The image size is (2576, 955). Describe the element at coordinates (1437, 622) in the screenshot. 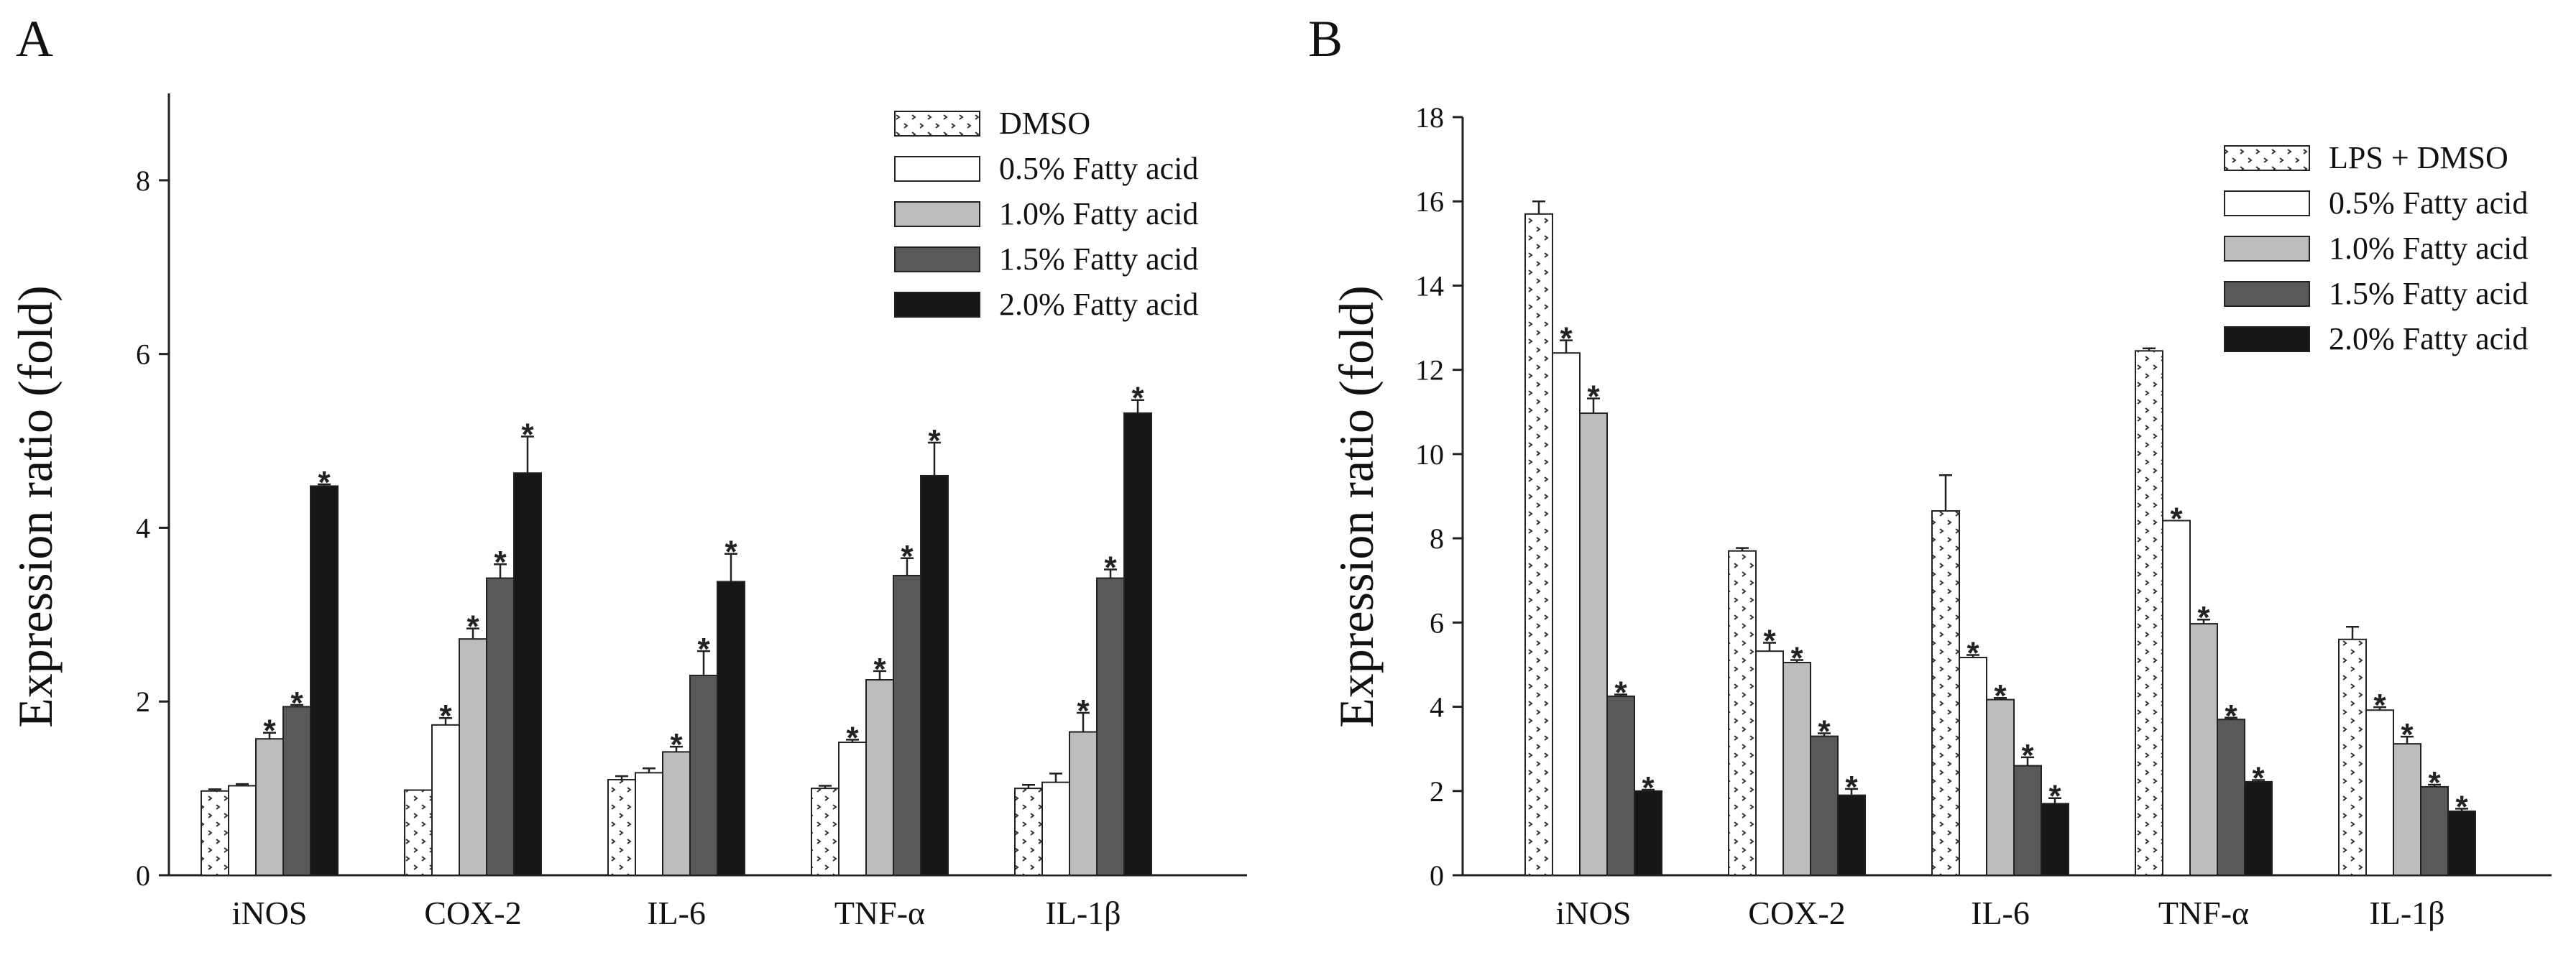

I see `panel-b-y-tick-label: 6` at that location.